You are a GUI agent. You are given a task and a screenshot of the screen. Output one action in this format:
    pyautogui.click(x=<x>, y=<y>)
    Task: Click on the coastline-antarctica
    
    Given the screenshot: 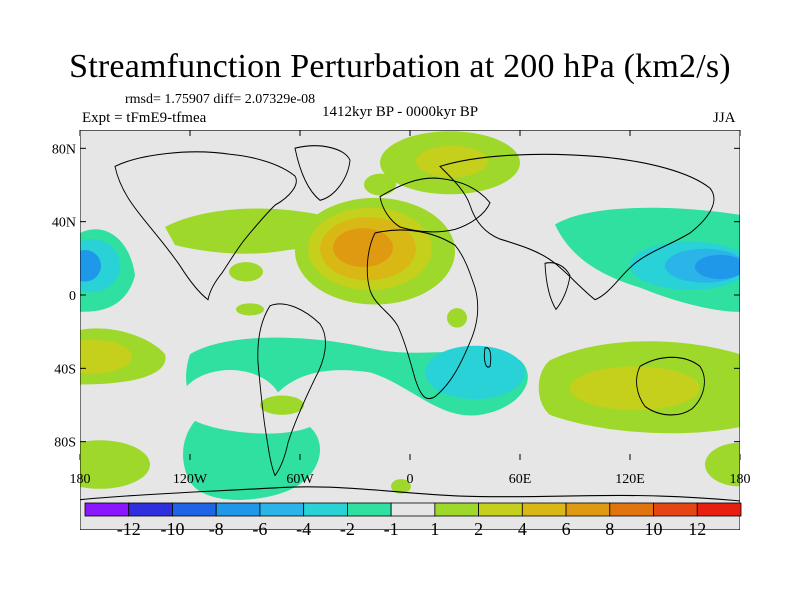 What is the action you would take?
    pyautogui.click(x=410, y=494)
    